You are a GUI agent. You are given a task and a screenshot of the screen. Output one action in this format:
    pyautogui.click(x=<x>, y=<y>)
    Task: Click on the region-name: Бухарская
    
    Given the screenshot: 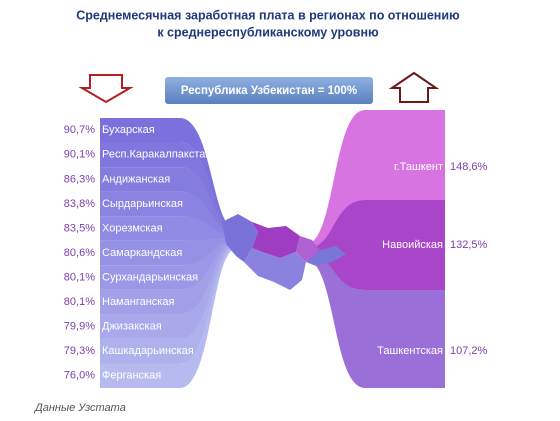 What is the action you would take?
    pyautogui.click(x=128, y=130)
    